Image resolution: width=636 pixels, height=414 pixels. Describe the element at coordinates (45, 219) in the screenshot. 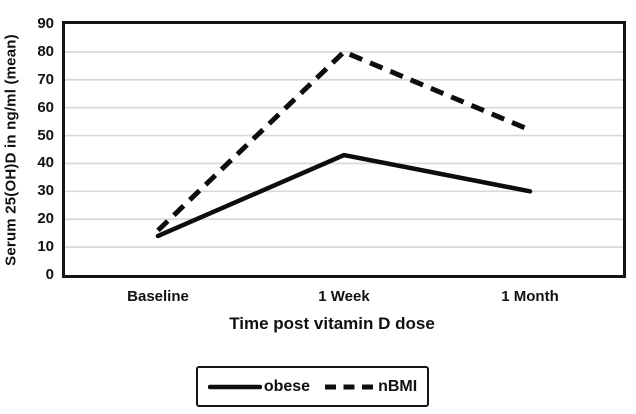

I see `y-tick-label: 20` at that location.